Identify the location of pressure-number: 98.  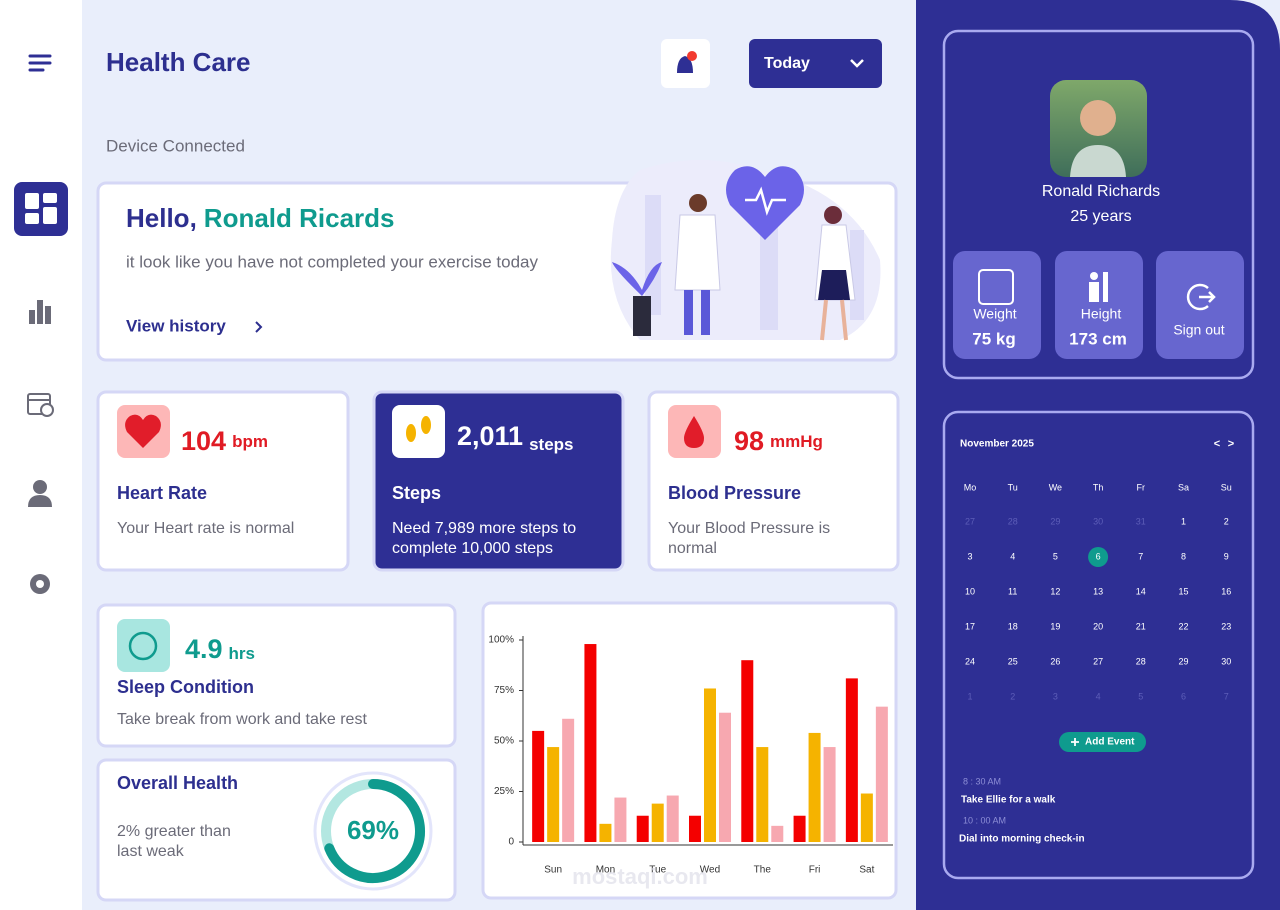
(749, 441).